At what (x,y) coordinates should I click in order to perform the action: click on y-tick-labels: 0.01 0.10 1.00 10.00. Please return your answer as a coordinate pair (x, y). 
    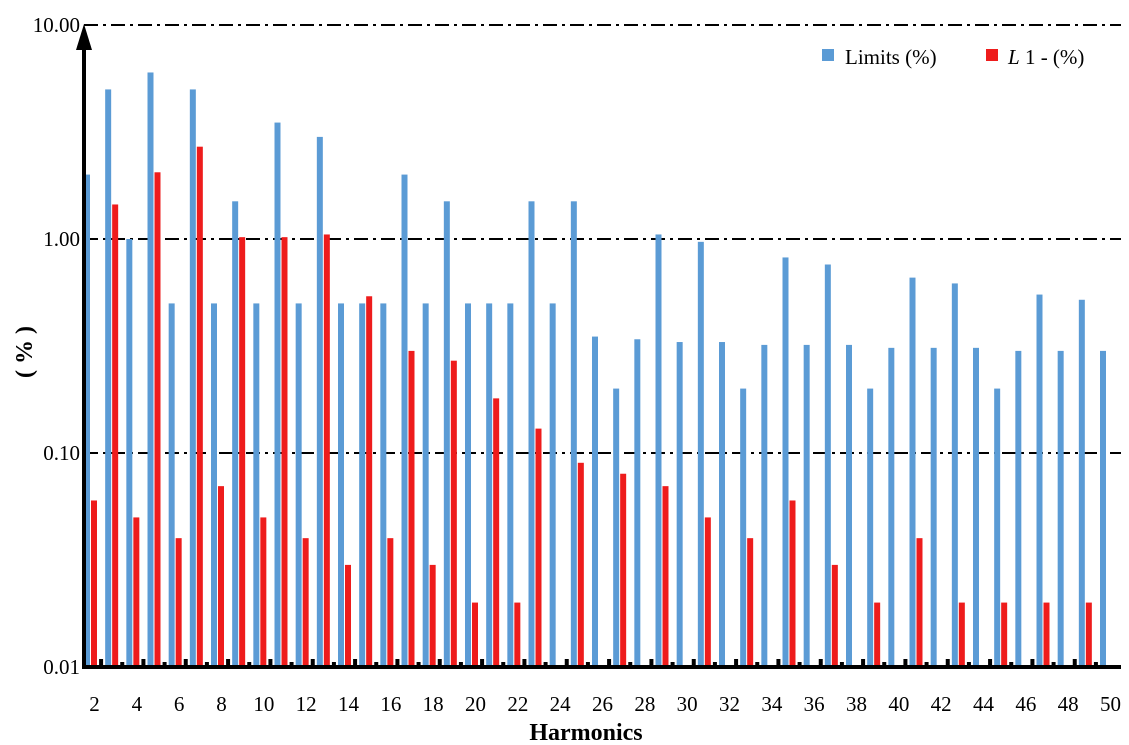
    Looking at the image, I should click on (56, 346).